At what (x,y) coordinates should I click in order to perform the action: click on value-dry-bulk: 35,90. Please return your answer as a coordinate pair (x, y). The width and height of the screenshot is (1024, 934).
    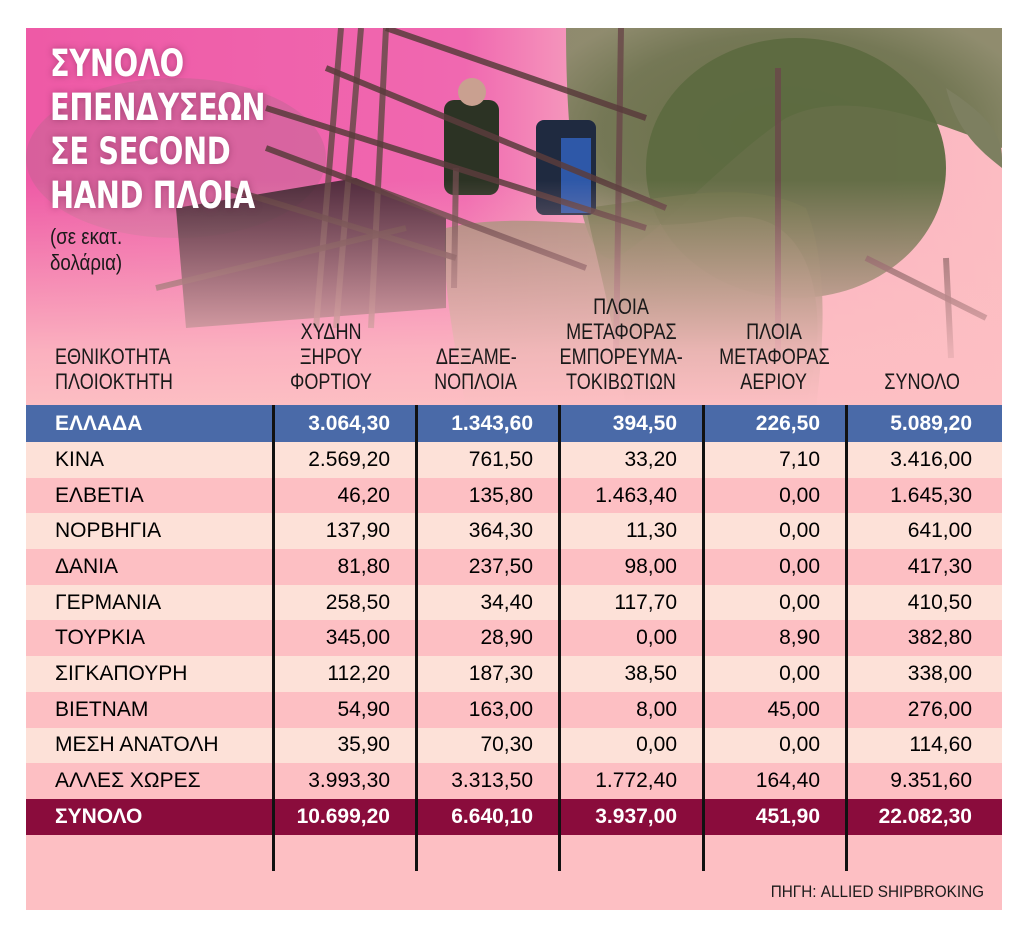
    Looking at the image, I should click on (363, 745).